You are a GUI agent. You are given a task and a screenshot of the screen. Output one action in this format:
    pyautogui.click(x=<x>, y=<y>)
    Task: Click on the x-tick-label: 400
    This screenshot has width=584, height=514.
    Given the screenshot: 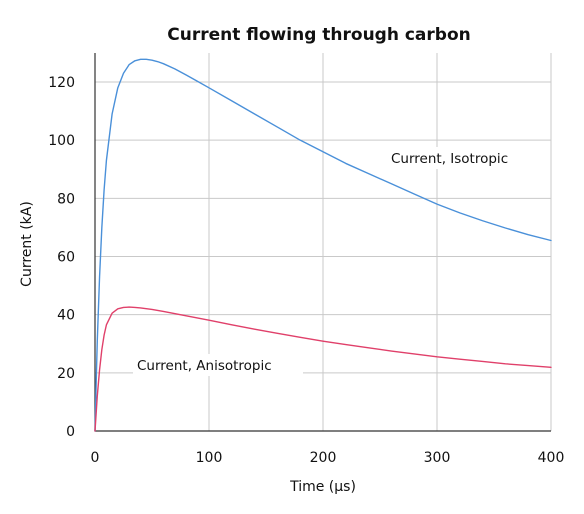 What is the action you would take?
    pyautogui.click(x=551, y=458)
    